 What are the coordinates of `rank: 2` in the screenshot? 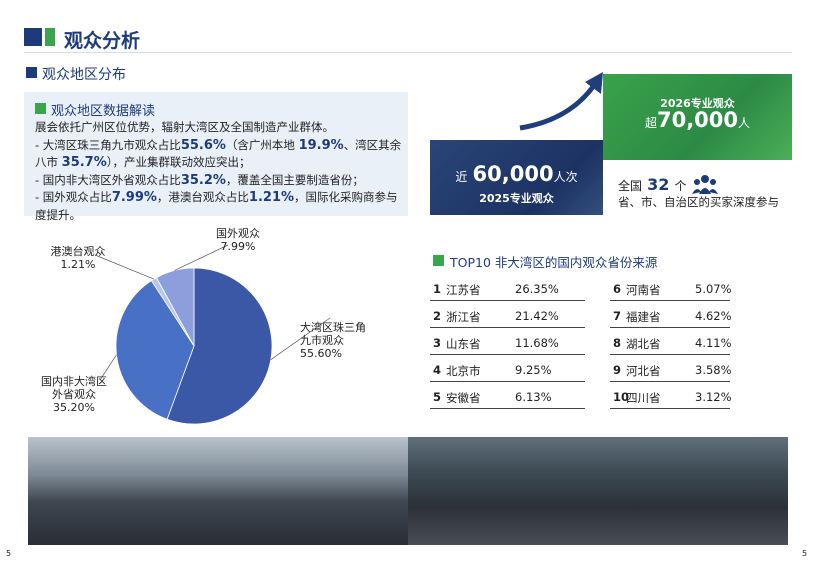 It's located at (437, 316).